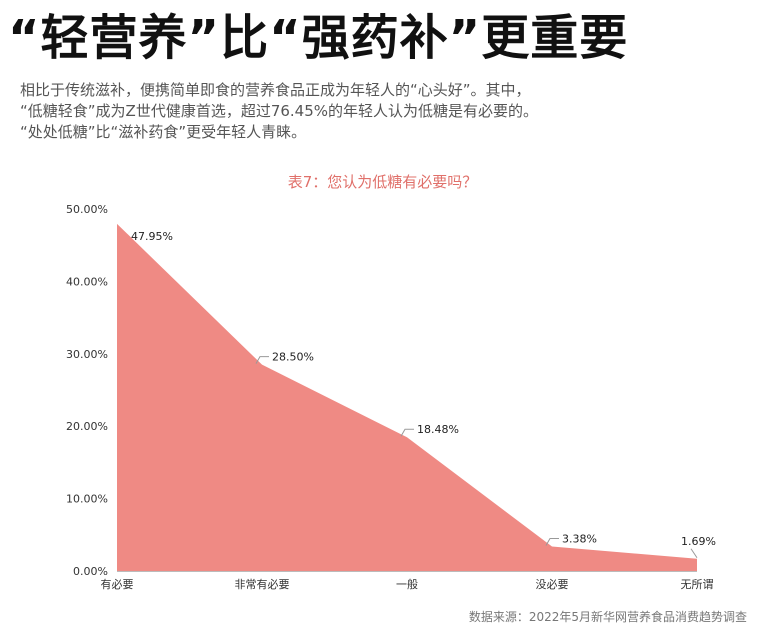 The image size is (765, 637). What do you see at coordinates (87, 209) in the screenshot?
I see `y-tick-label: 50.00%` at bounding box center [87, 209].